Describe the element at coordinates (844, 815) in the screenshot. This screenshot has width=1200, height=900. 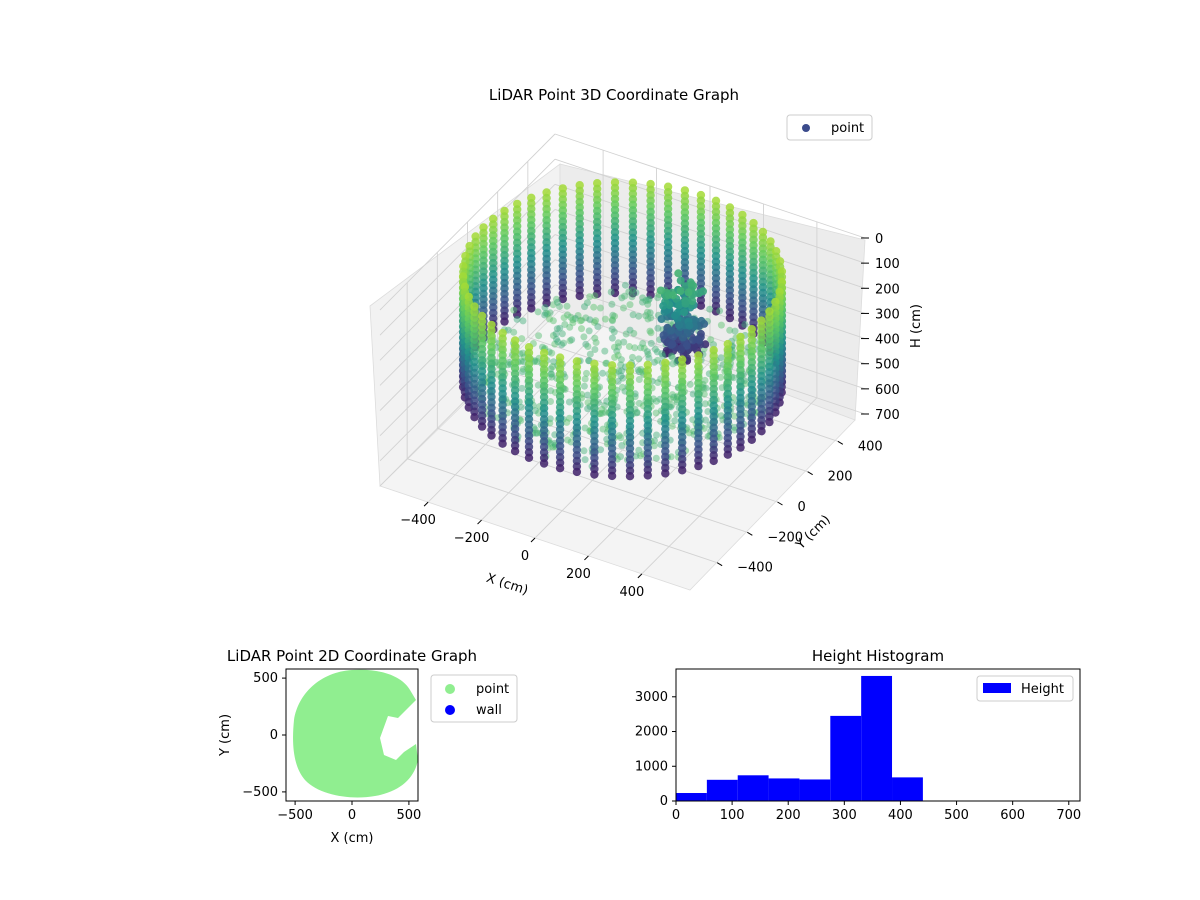
I see `hist-x-tick-label: 300` at that location.